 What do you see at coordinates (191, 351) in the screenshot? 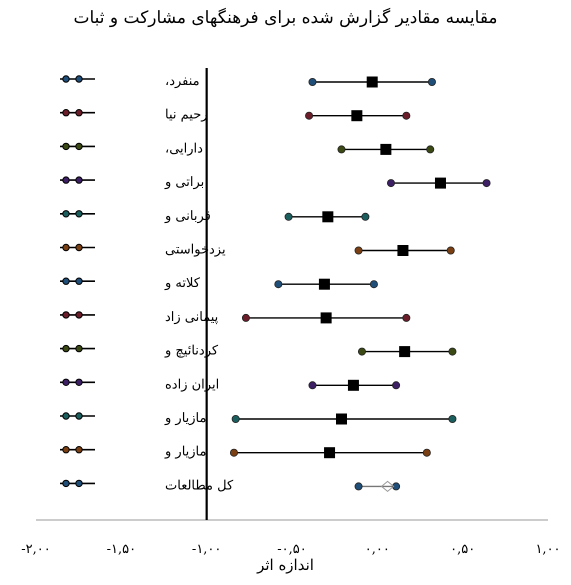
I see `study-label: کردنائیچ و` at bounding box center [191, 351].